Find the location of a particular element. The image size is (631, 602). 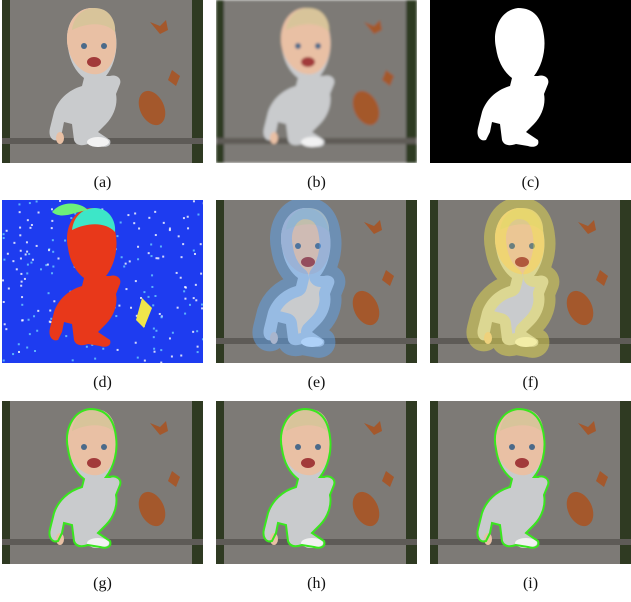

panel-d-svg is located at coordinates (102, 281).